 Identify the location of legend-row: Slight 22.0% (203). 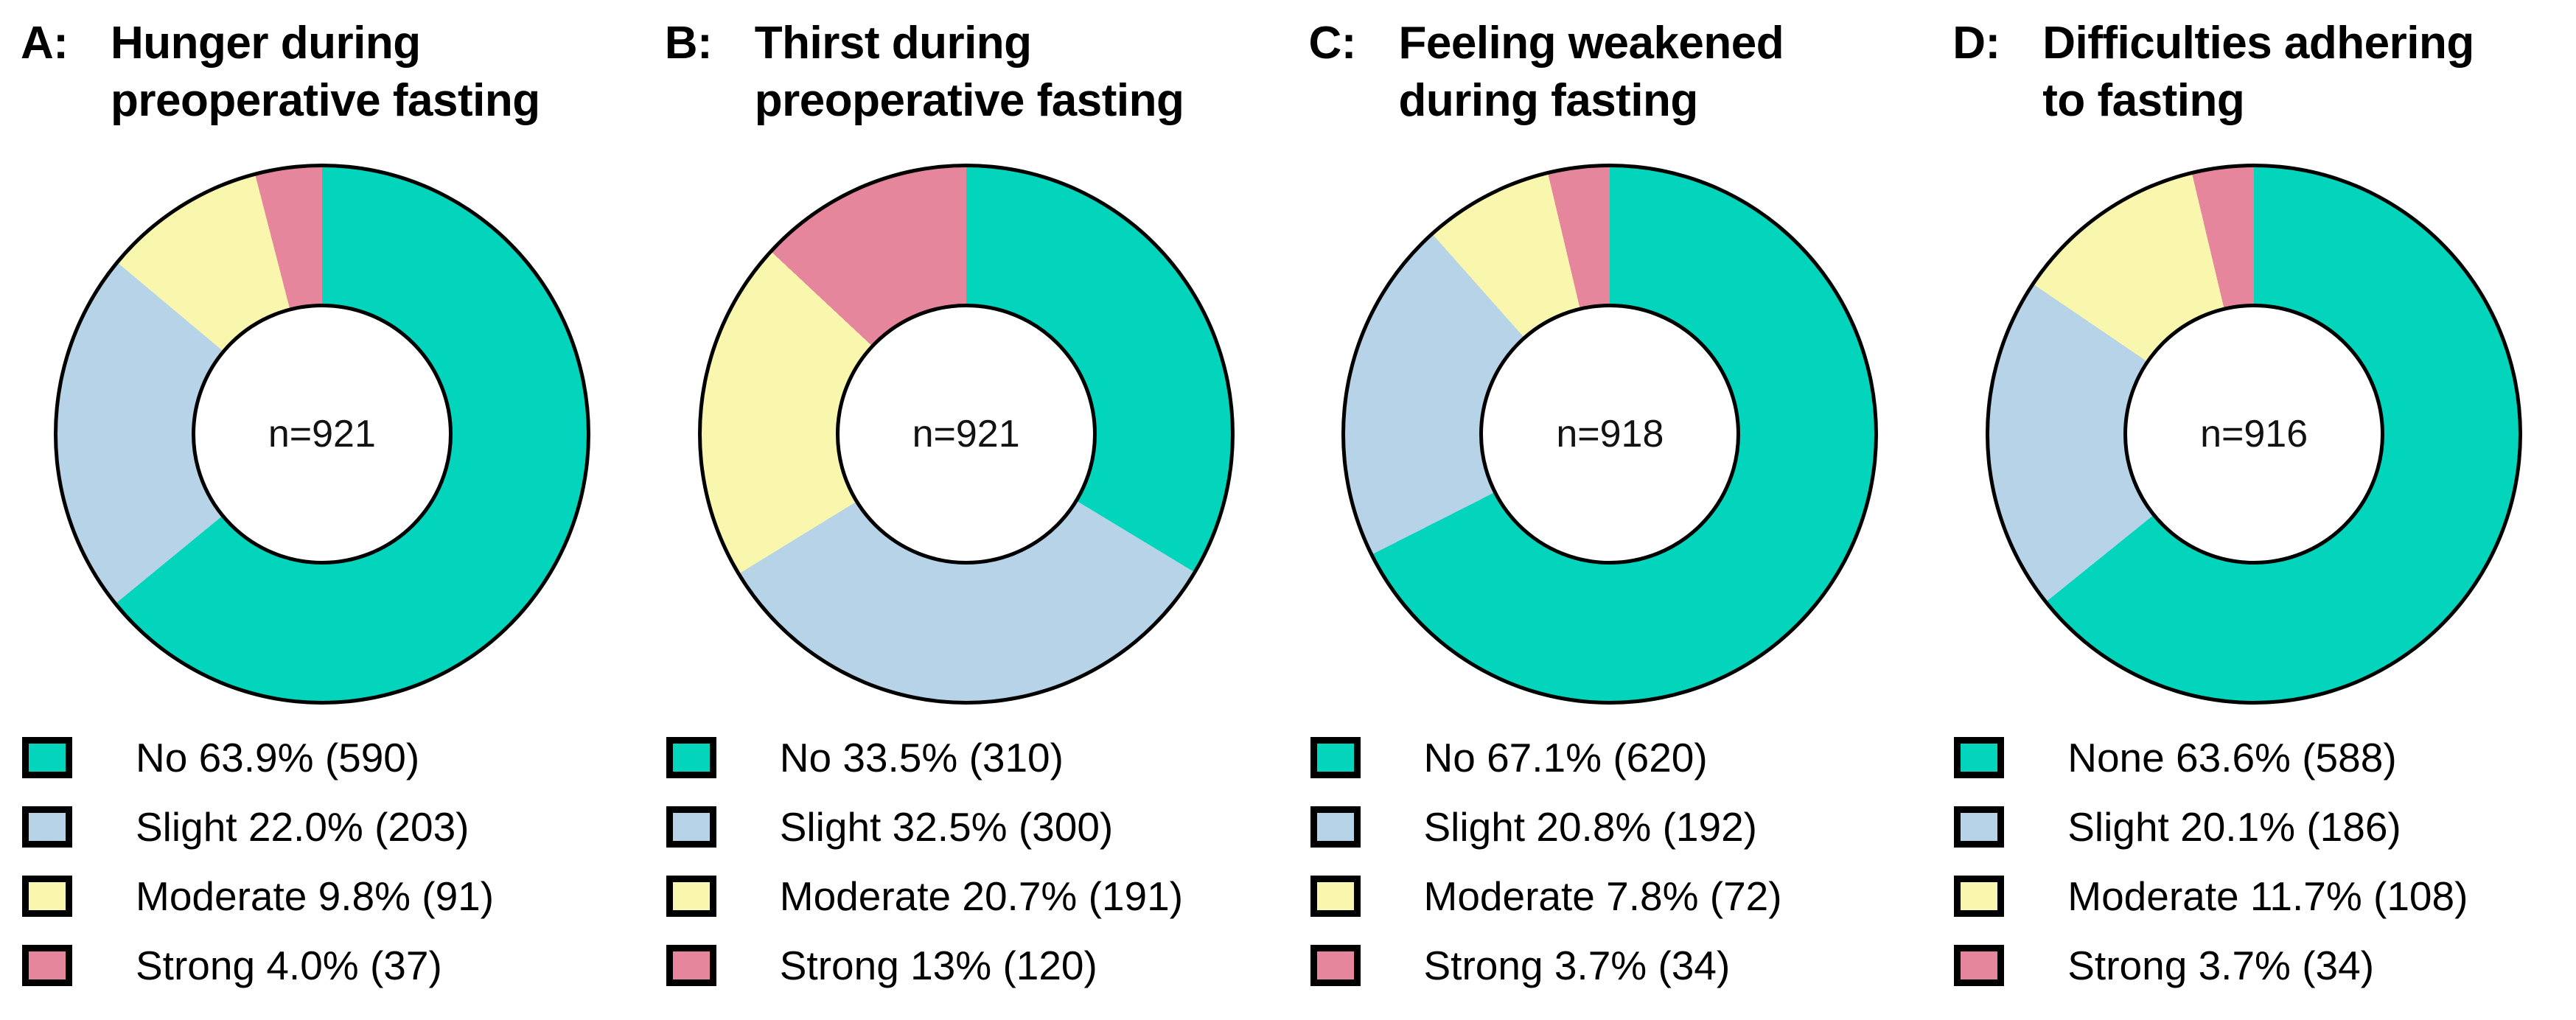
(333, 827).